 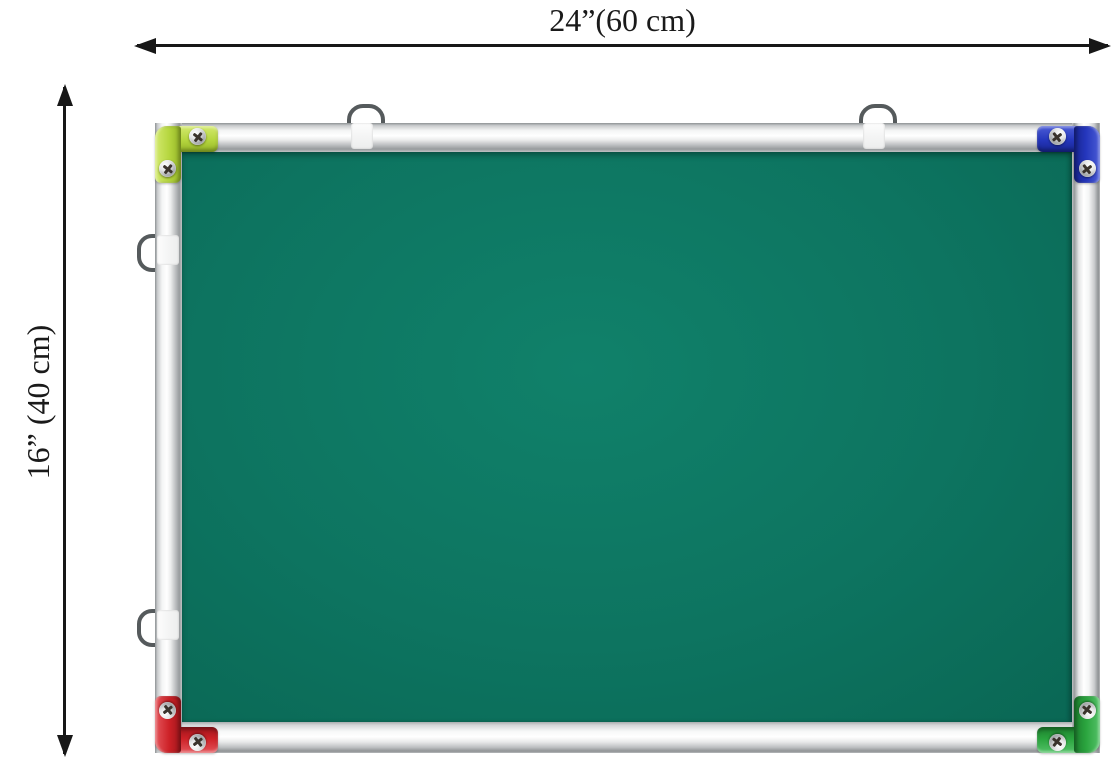 I want to click on arrowhead-right-icon, so click(x=1100, y=45).